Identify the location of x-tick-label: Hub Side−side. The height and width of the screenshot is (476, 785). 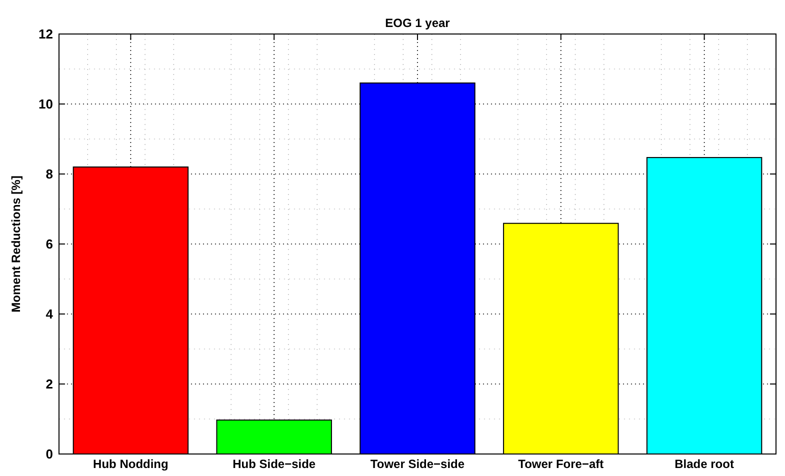
(274, 464).